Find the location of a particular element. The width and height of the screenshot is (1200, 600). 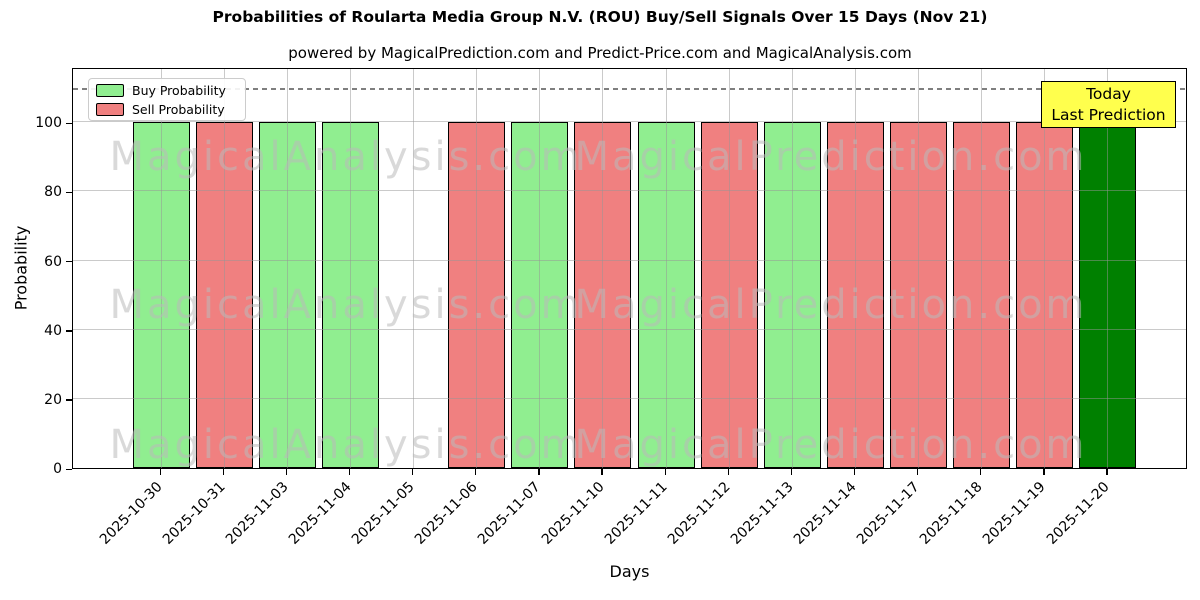

annotation-line1: Today is located at coordinates (1108, 94).